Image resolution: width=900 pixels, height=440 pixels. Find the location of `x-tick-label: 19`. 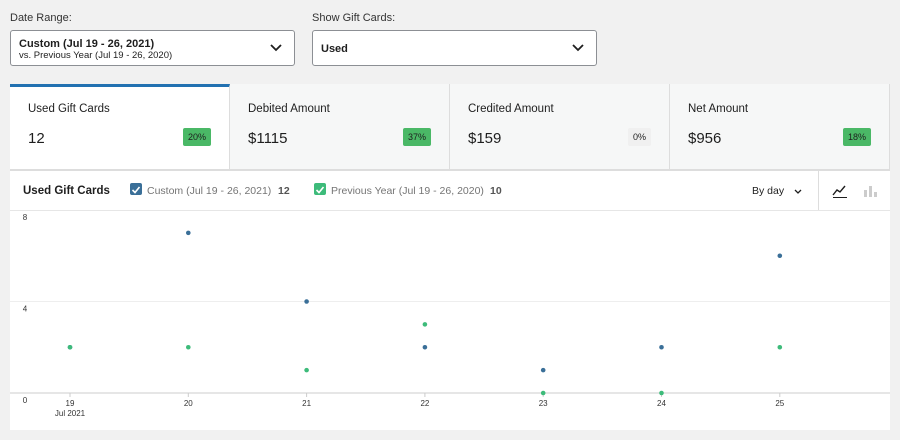

x-tick-label: 19 is located at coordinates (70, 403).